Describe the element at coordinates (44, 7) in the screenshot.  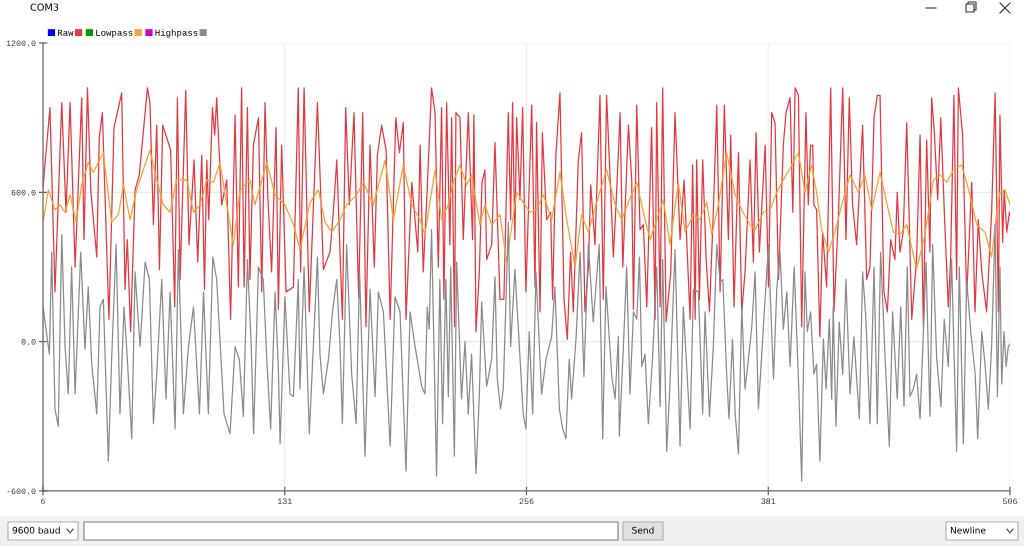
I see `chart-title: COM3` at that location.